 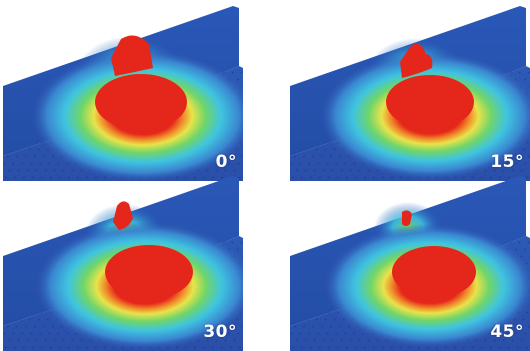 I want to click on angle-label: 30°, so click(x=220, y=332).